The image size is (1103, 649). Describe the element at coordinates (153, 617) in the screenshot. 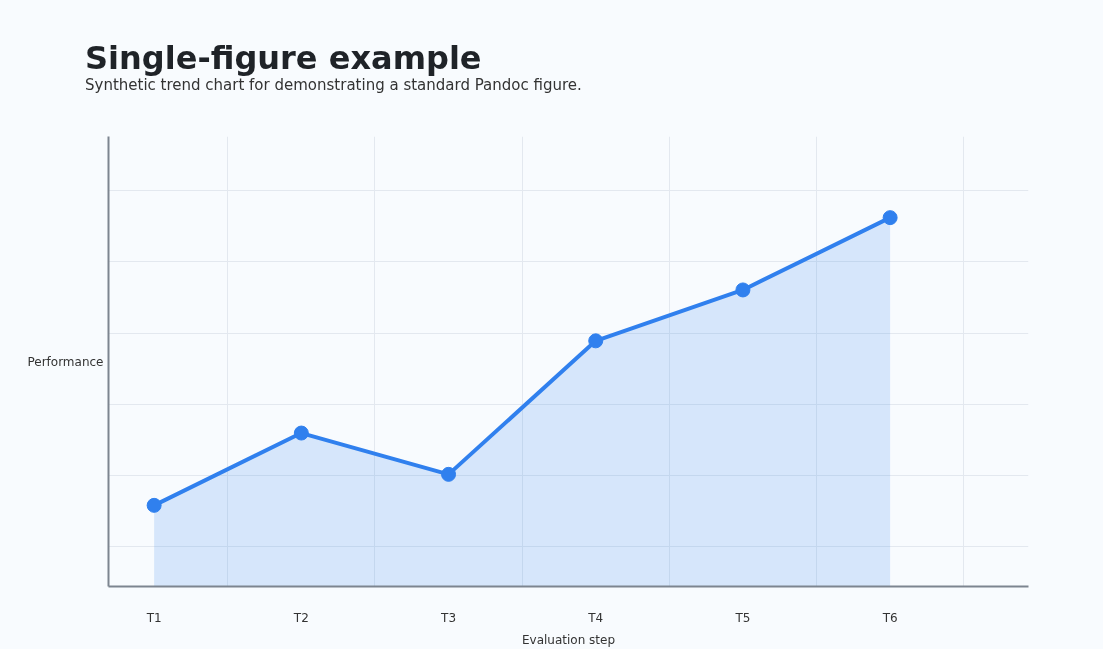

I see `x-tick-label: T1` at that location.